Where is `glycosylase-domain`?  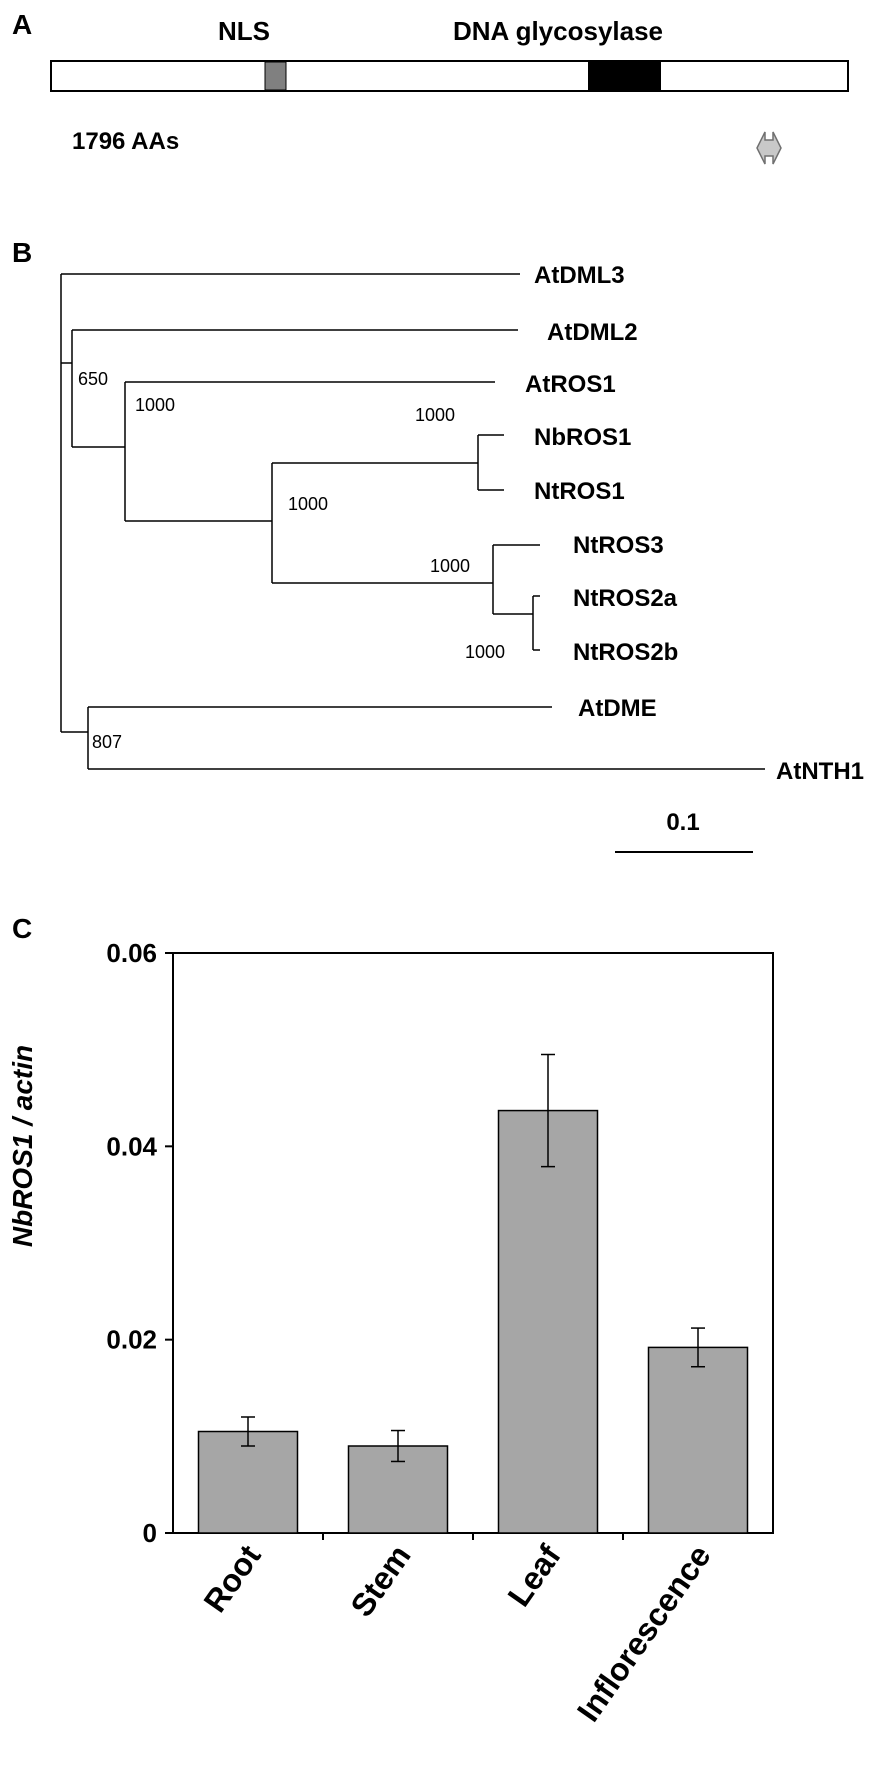 glycosylase-domain is located at coordinates (624, 76).